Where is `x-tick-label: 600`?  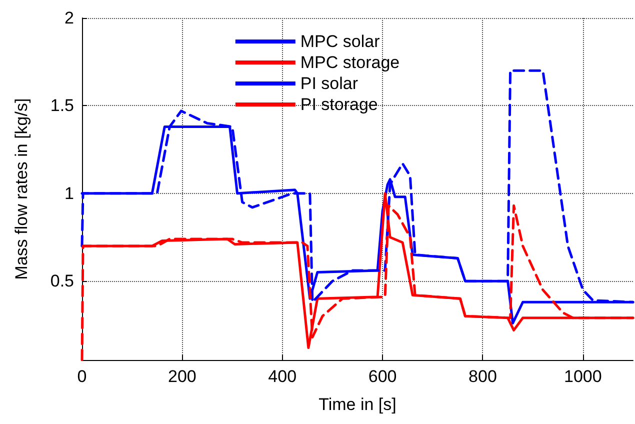 x-tick-label: 600 is located at coordinates (382, 376).